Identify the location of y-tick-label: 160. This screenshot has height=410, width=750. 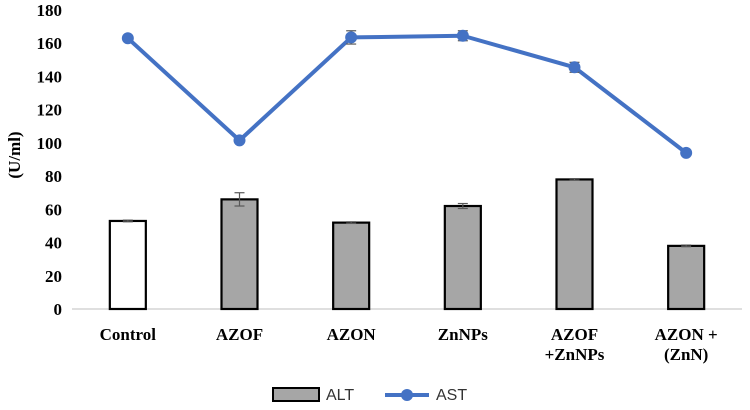
(50, 43).